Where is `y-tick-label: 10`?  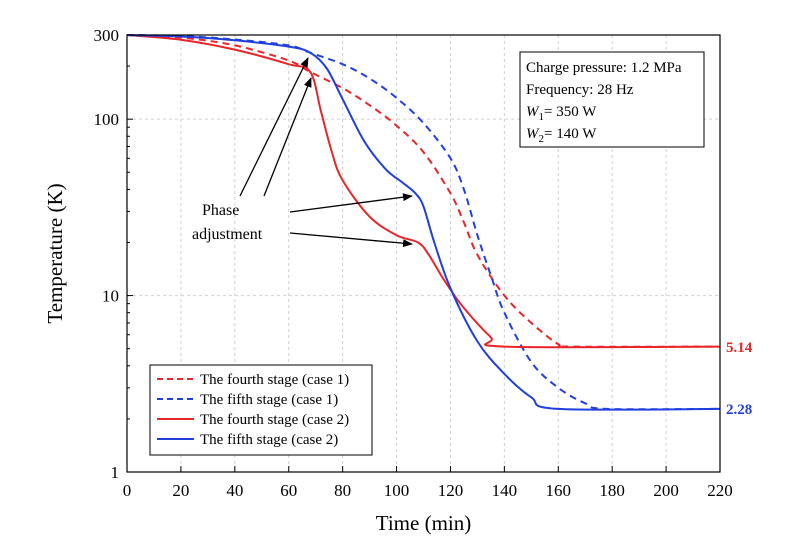
y-tick-label: 10 is located at coordinates (110, 296).